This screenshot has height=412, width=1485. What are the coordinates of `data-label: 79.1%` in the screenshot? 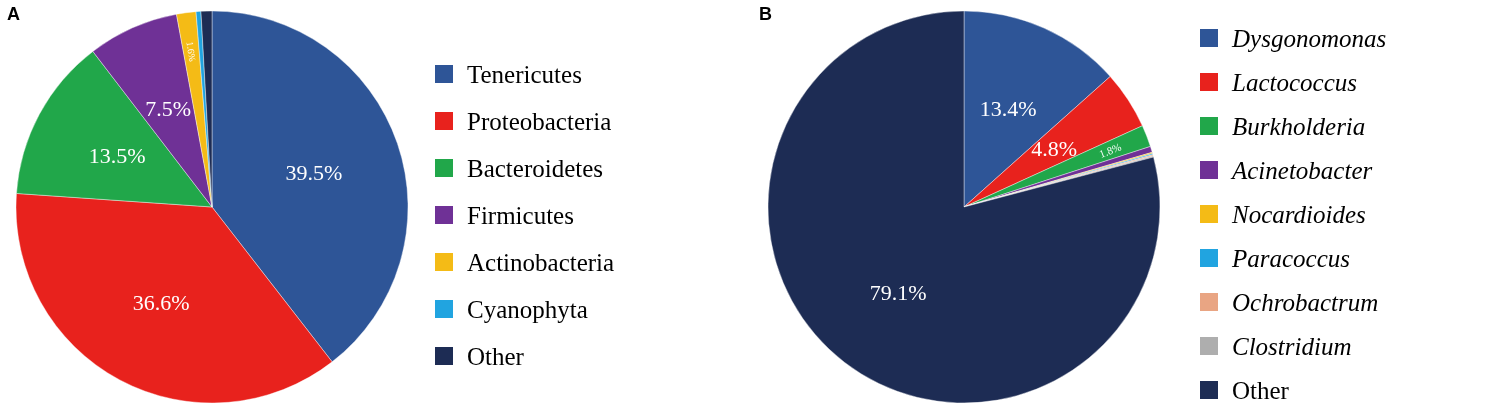 It's located at (898, 292).